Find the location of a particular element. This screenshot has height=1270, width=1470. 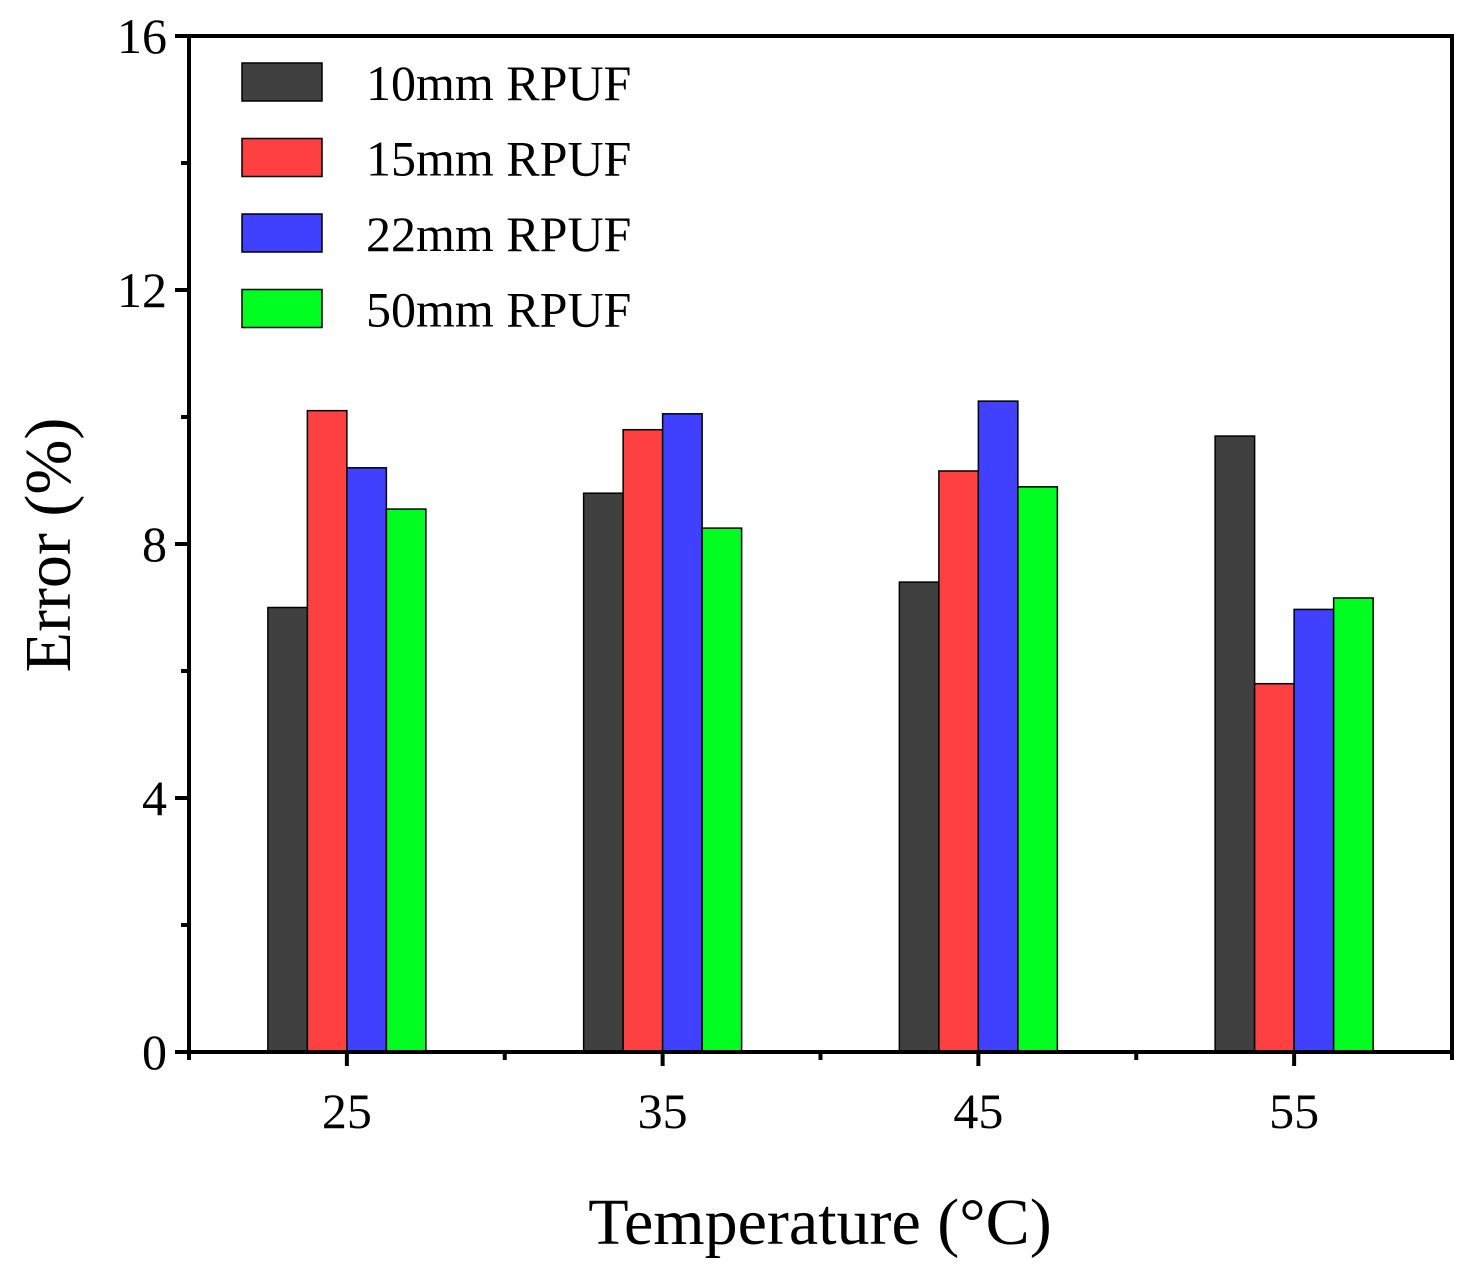

legend-label-15mm: 15mm RPUF is located at coordinates (498, 159).